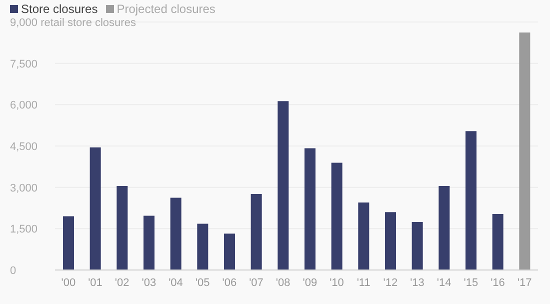 This screenshot has height=304, width=550. I want to click on x-tick-label: '01, so click(95, 282).